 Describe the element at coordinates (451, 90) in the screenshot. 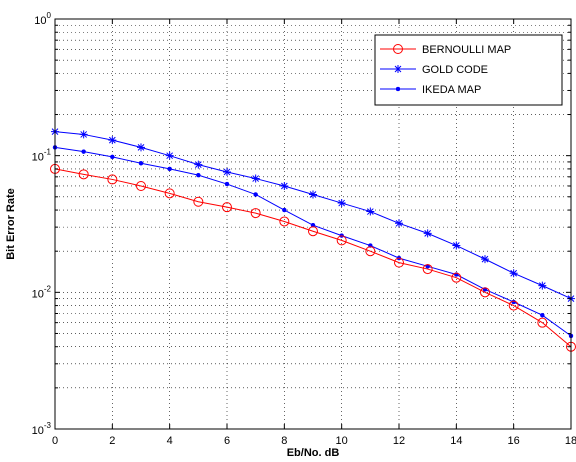

I see `legend-label-2: IKEDA MAP` at that location.